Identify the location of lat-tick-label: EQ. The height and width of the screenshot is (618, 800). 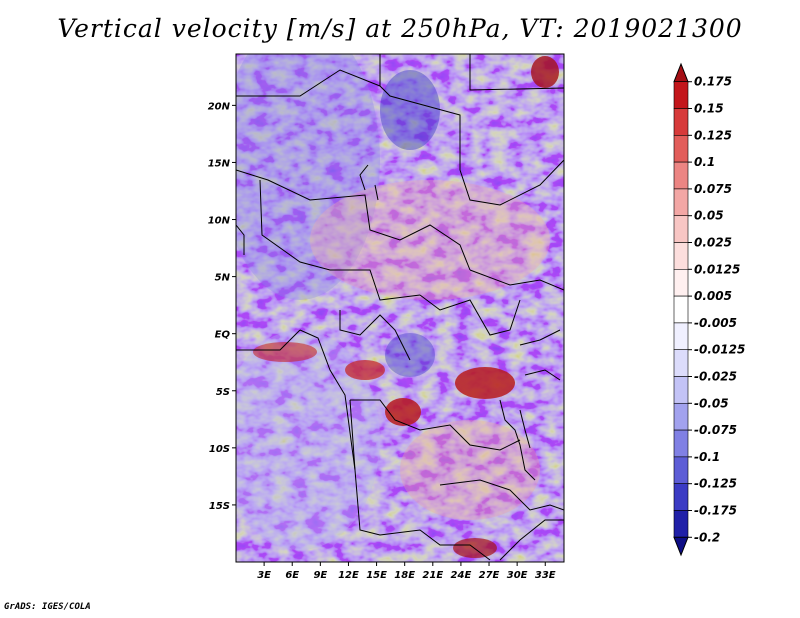
(223, 335).